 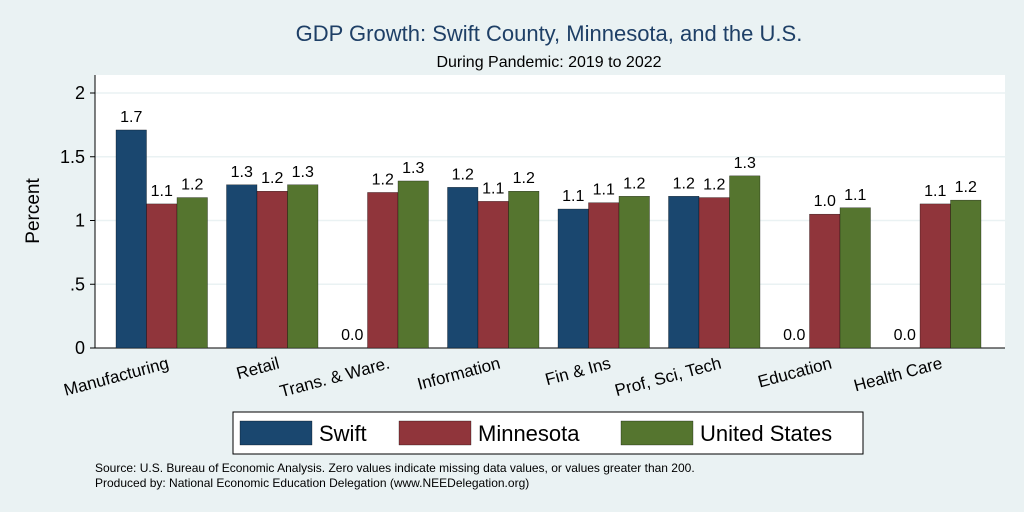 I want to click on legend-label-united-states: United States, so click(x=766, y=433).